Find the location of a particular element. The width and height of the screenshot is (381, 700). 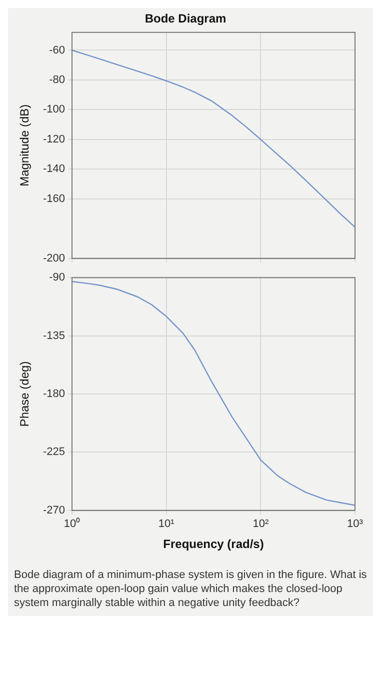

y-tick-label: -180 is located at coordinates (53, 394).